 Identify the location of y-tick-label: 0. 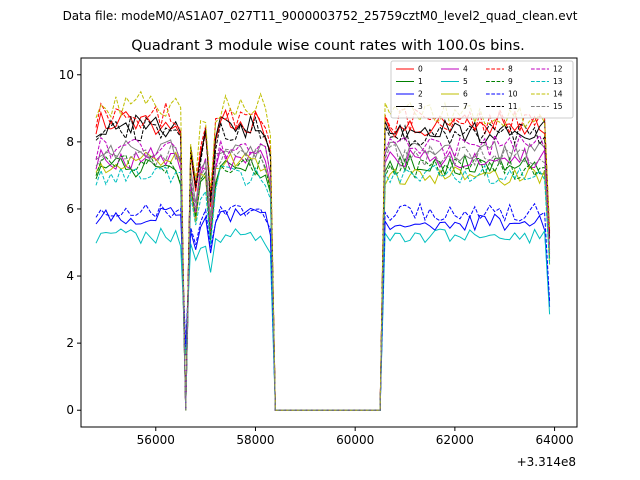
(70, 410).